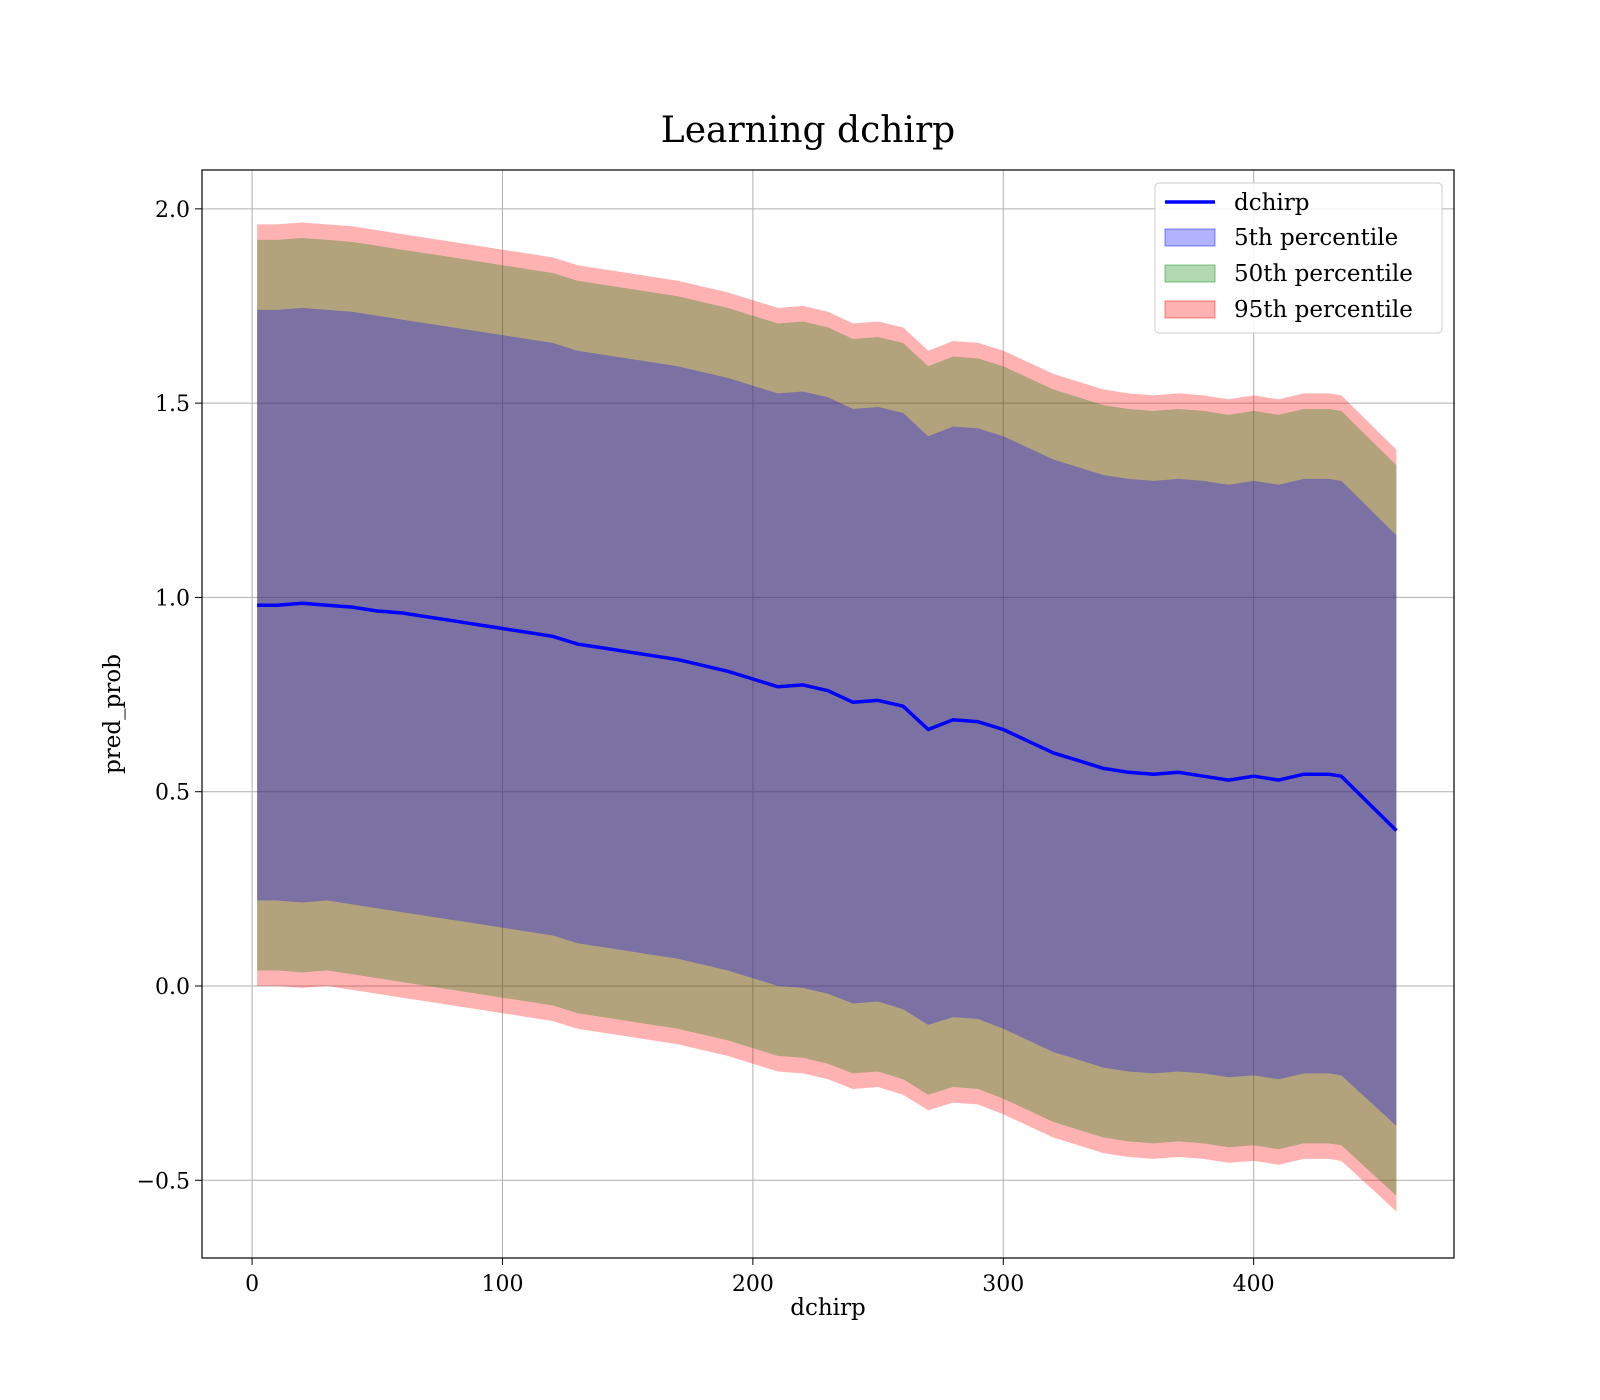 The image size is (1600, 1400). I want to click on y-tick-label: 1.0, so click(172, 598).